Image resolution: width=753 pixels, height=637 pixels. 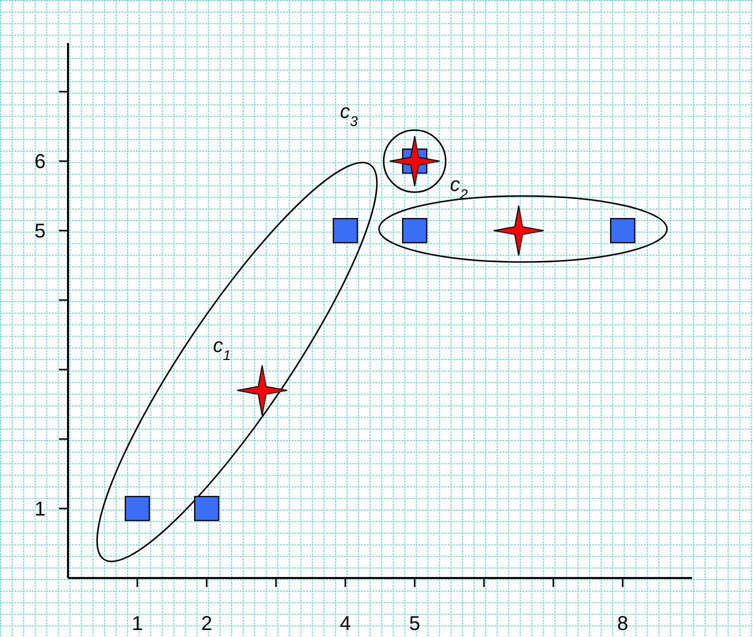 What do you see at coordinates (222, 349) in the screenshot?
I see `annotation: c$_{1}$` at bounding box center [222, 349].